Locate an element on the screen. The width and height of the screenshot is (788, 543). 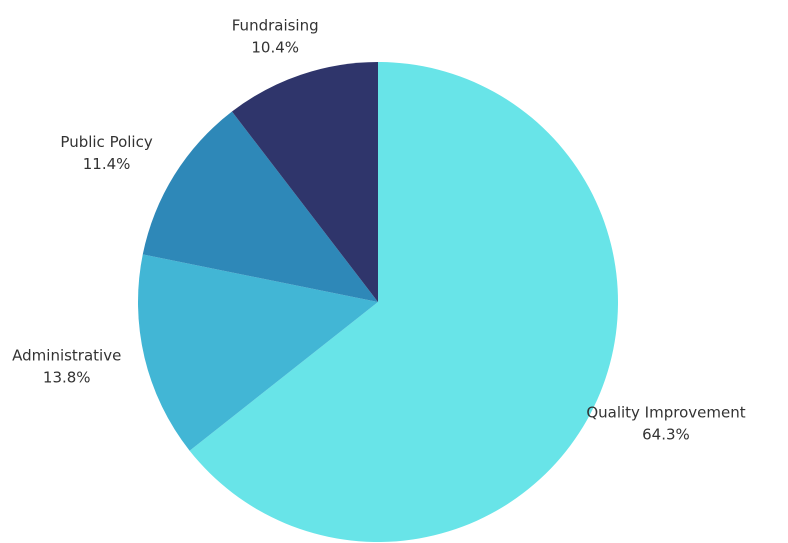
slice-value-label: 10.4% is located at coordinates (275, 47).